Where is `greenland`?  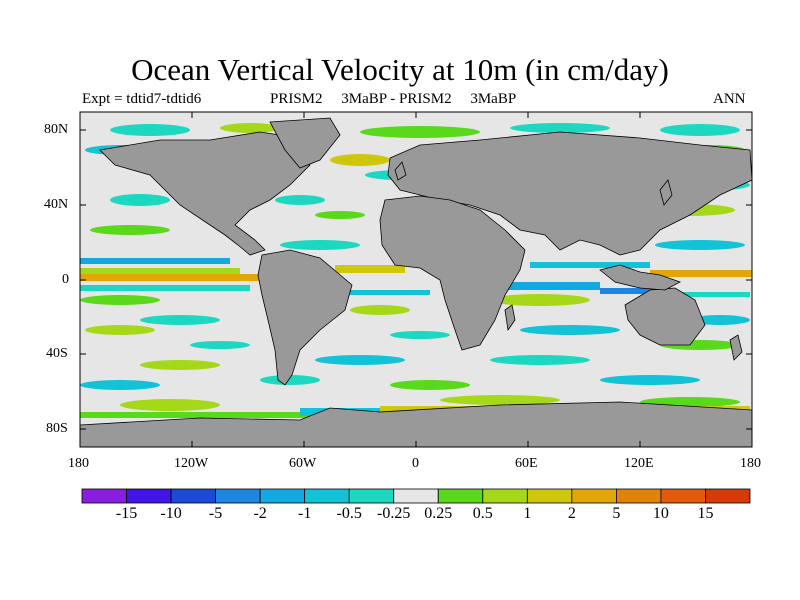 greenland is located at coordinates (305, 143).